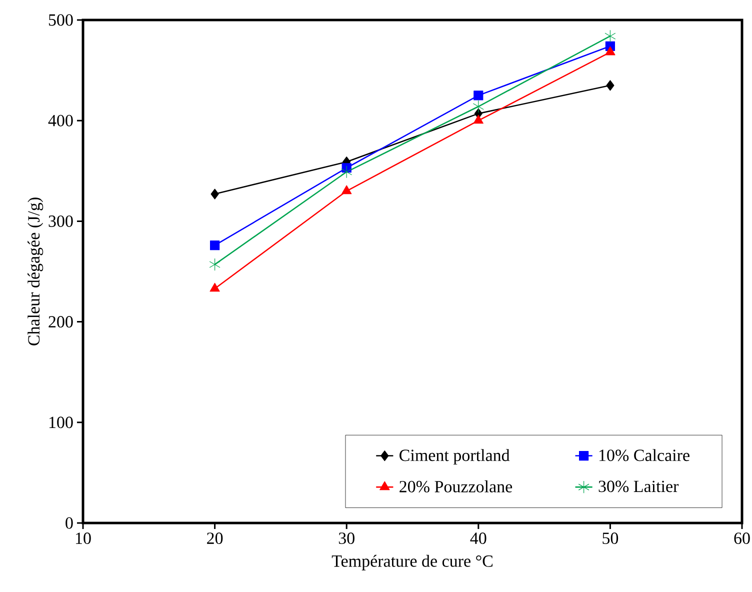 This screenshot has width=752, height=592. What do you see at coordinates (455, 457) in the screenshot?
I see `legend-label: Ciment portland` at bounding box center [455, 457].